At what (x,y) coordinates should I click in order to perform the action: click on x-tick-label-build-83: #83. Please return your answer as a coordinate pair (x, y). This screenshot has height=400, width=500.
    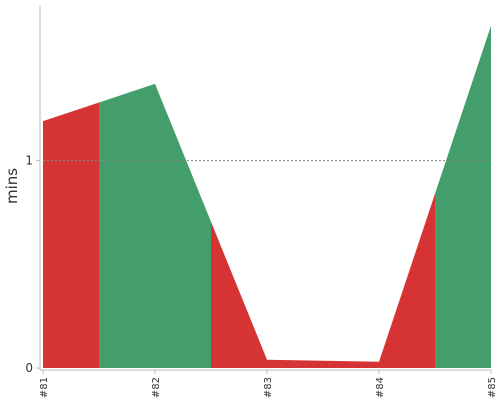
    Looking at the image, I should click on (268, 387).